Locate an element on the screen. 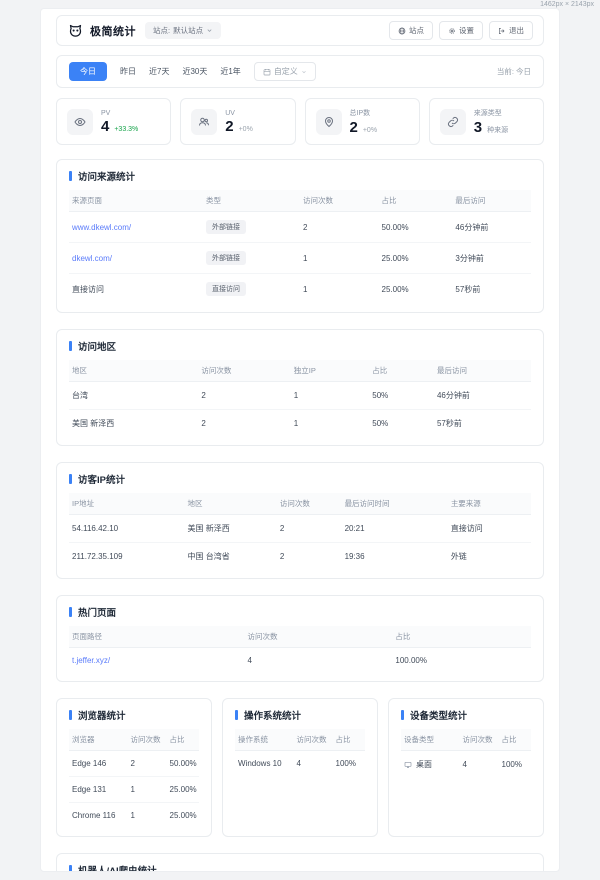  logout-button: 退出 is located at coordinates (511, 30).